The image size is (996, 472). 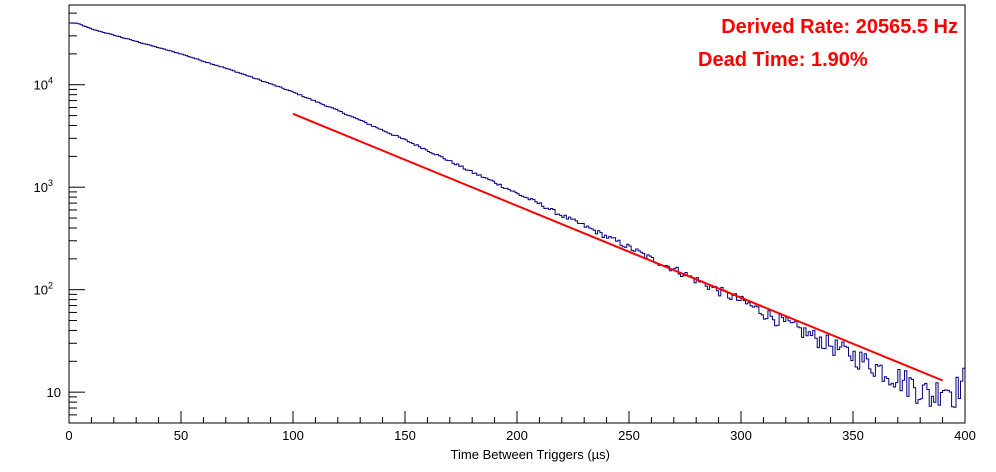 What do you see at coordinates (741, 435) in the screenshot?
I see `x-tick-label: 300` at bounding box center [741, 435].